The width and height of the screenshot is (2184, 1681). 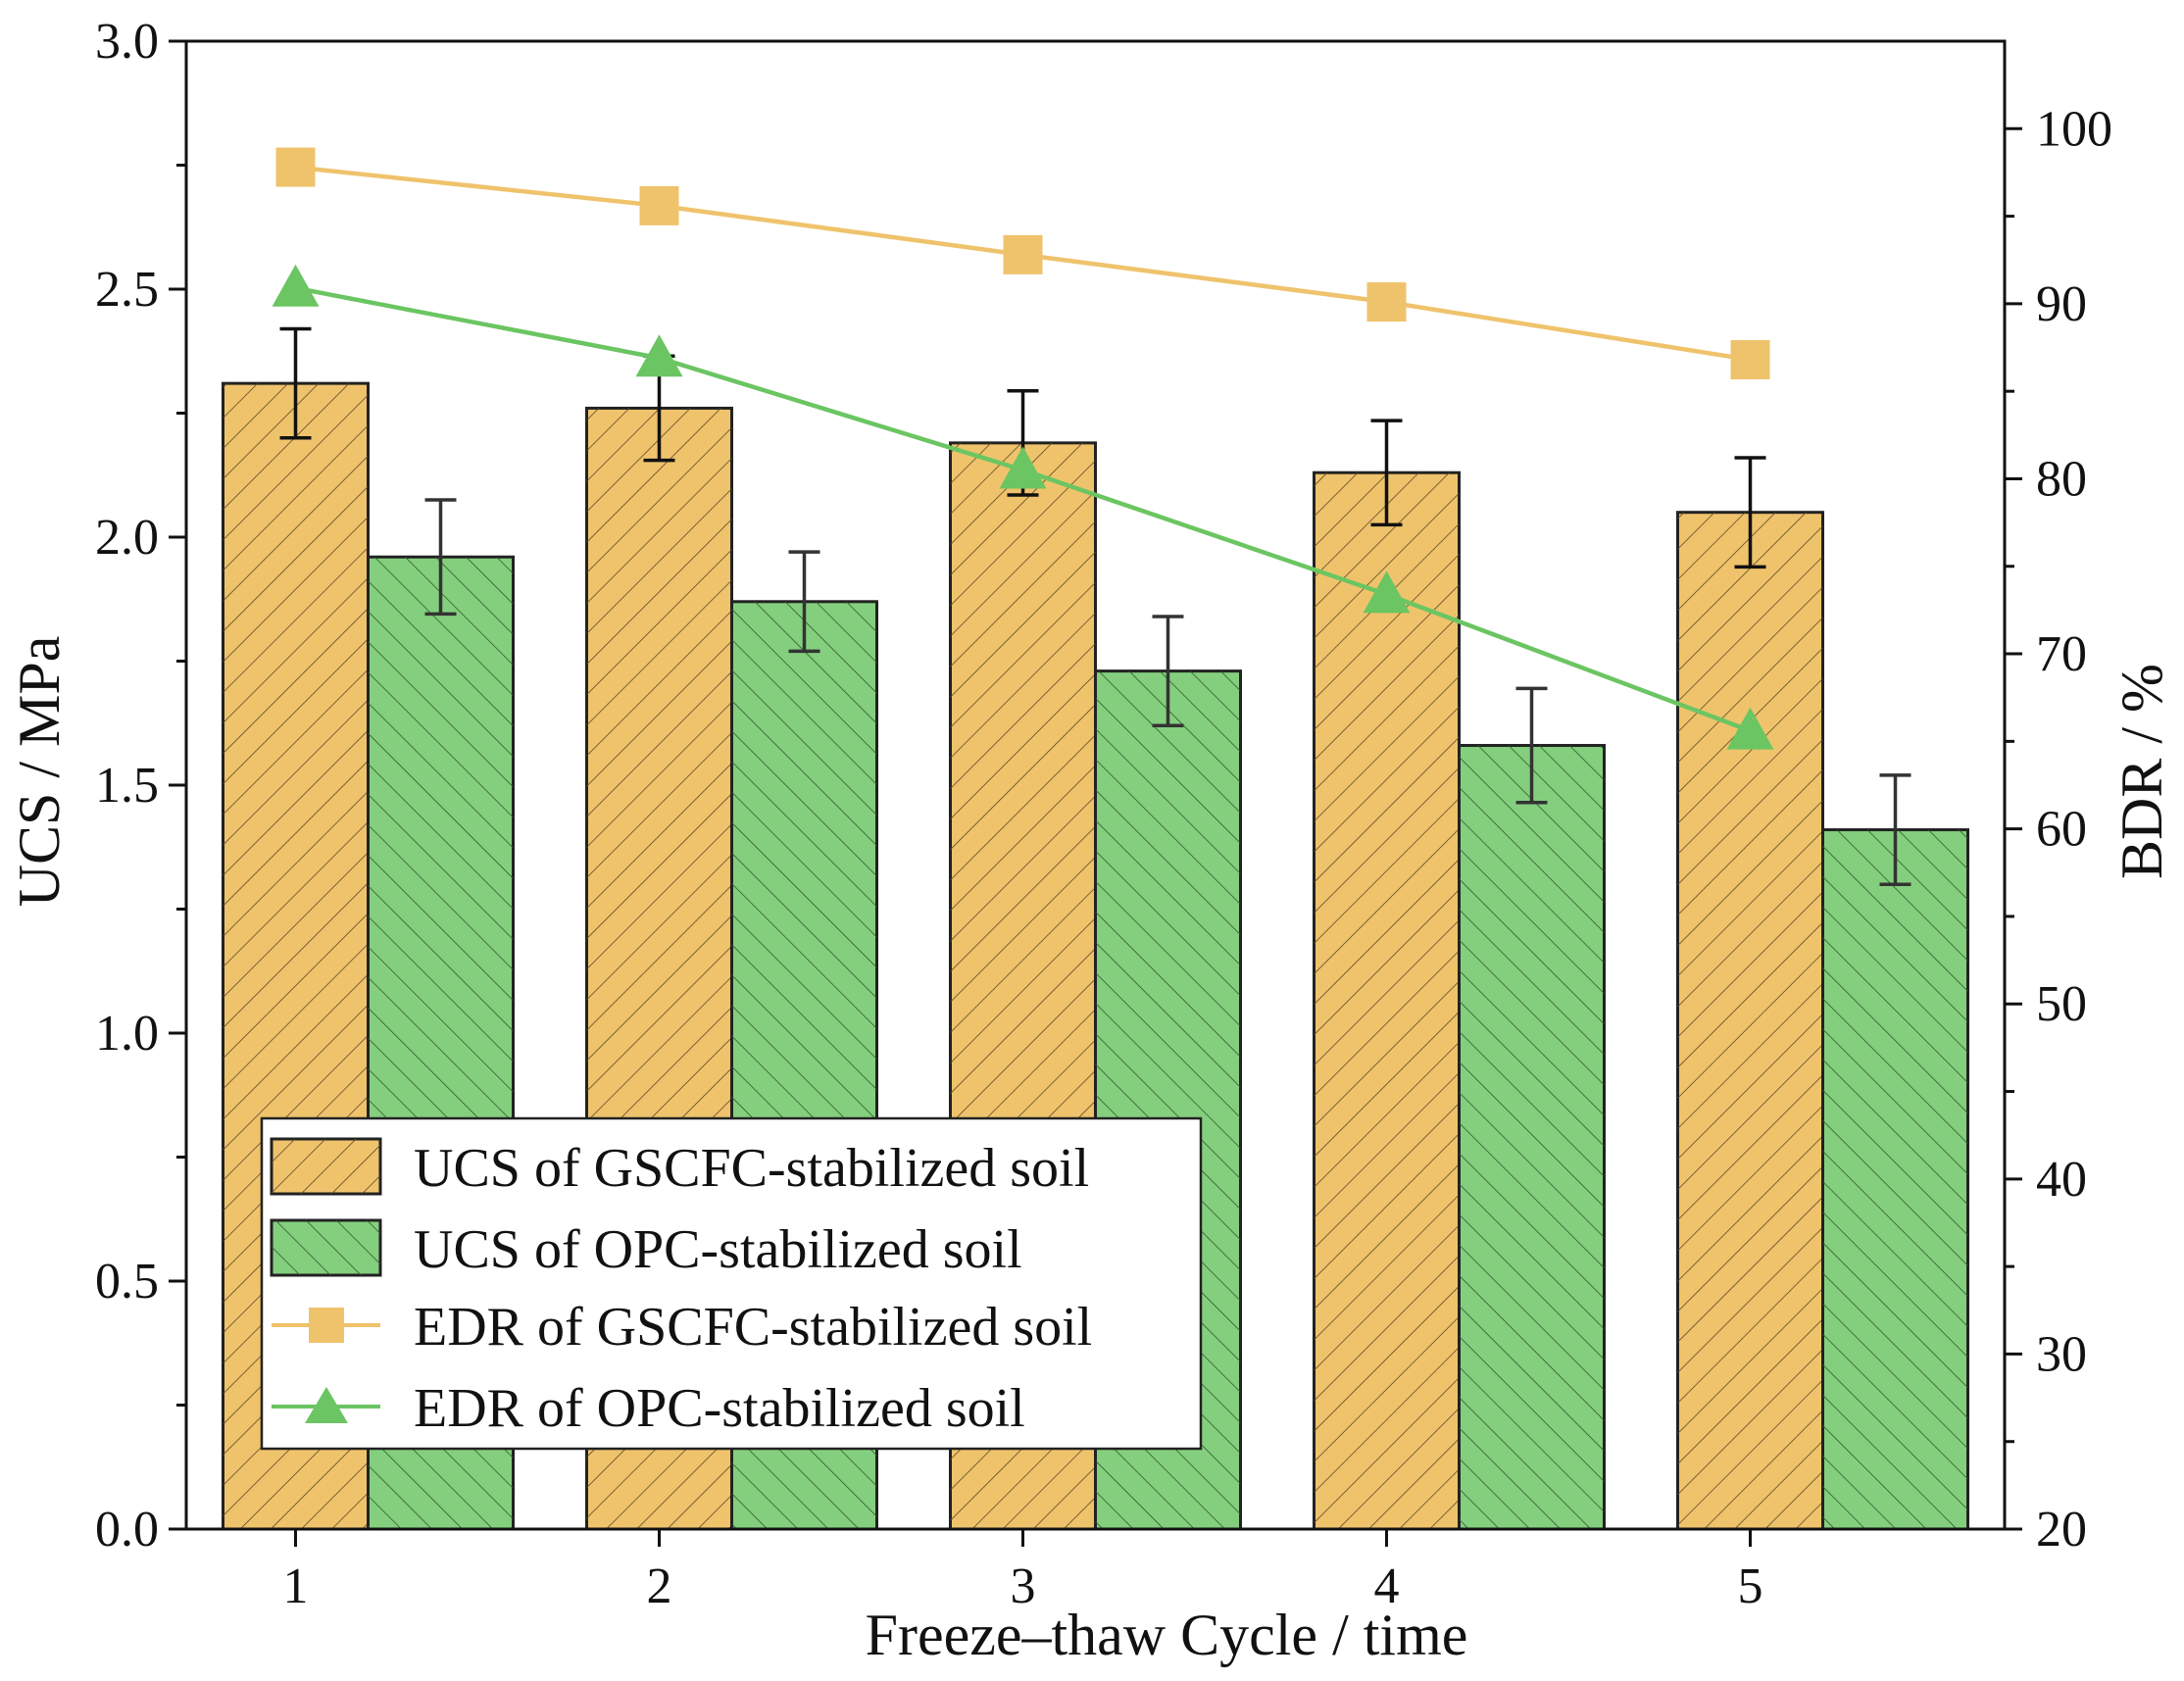 What do you see at coordinates (127, 786) in the screenshot?
I see `y-tick-label-1.5: 1.5` at bounding box center [127, 786].